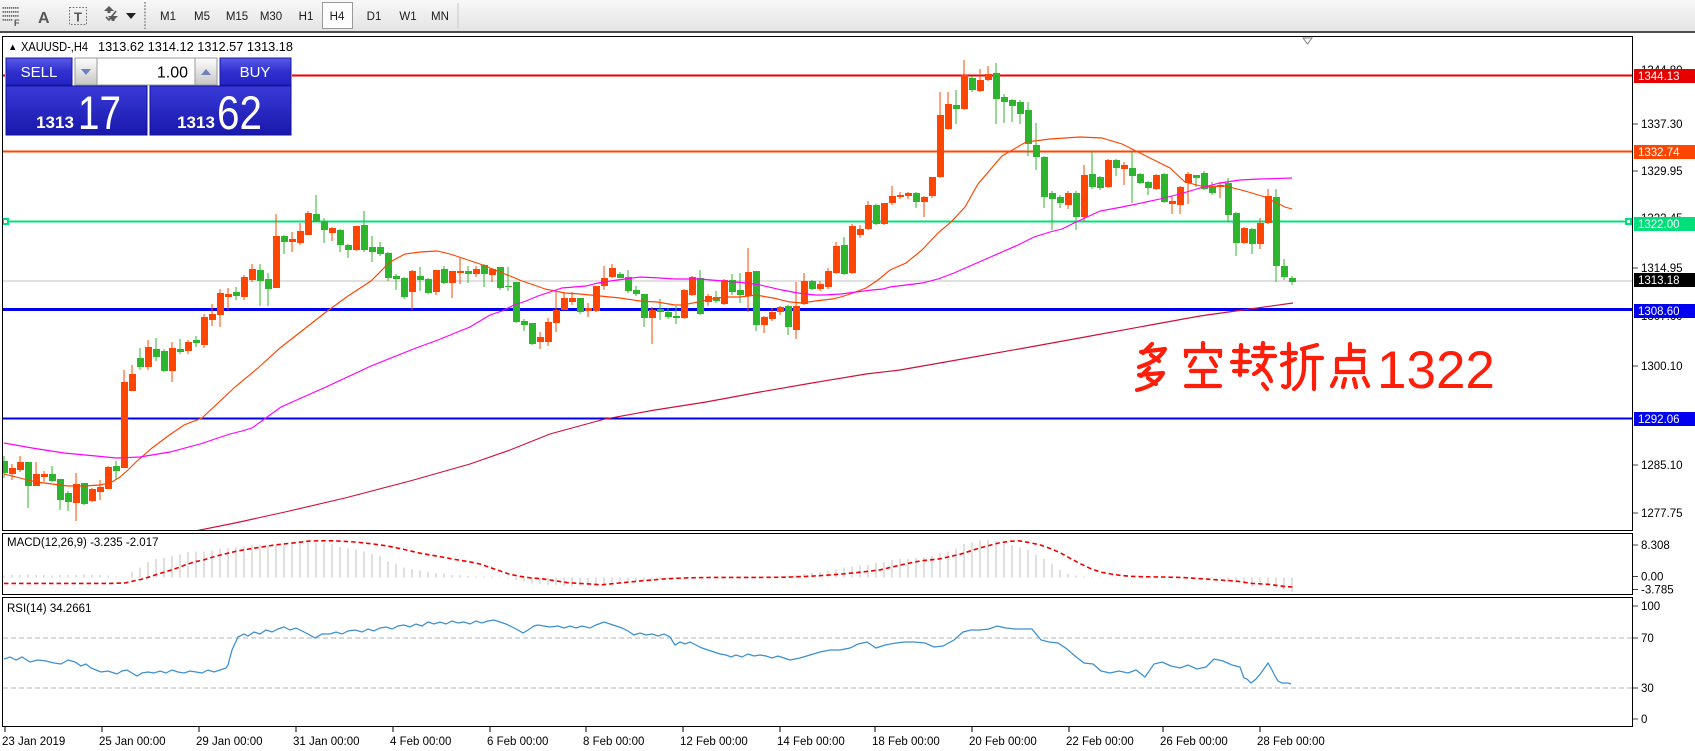  I want to click on svg-text: 12 Feb 00:00, so click(714, 742).